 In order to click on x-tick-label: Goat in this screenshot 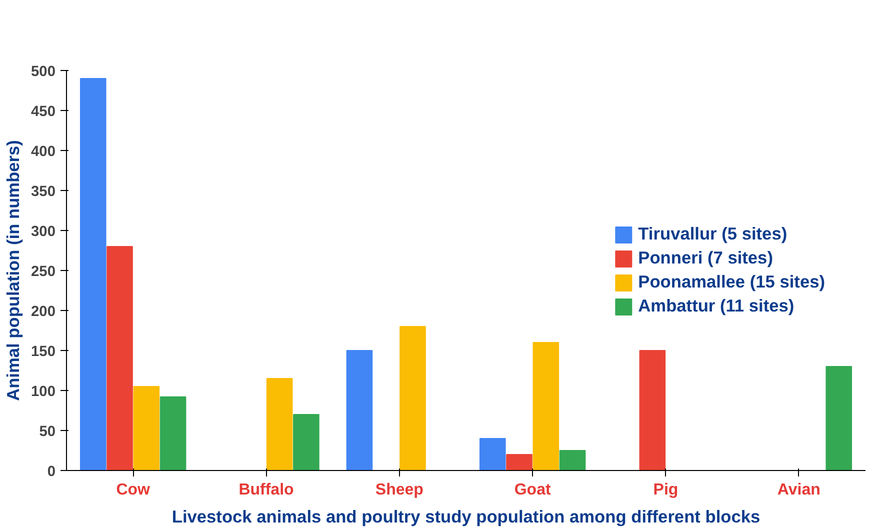, I will do `click(533, 490)`.